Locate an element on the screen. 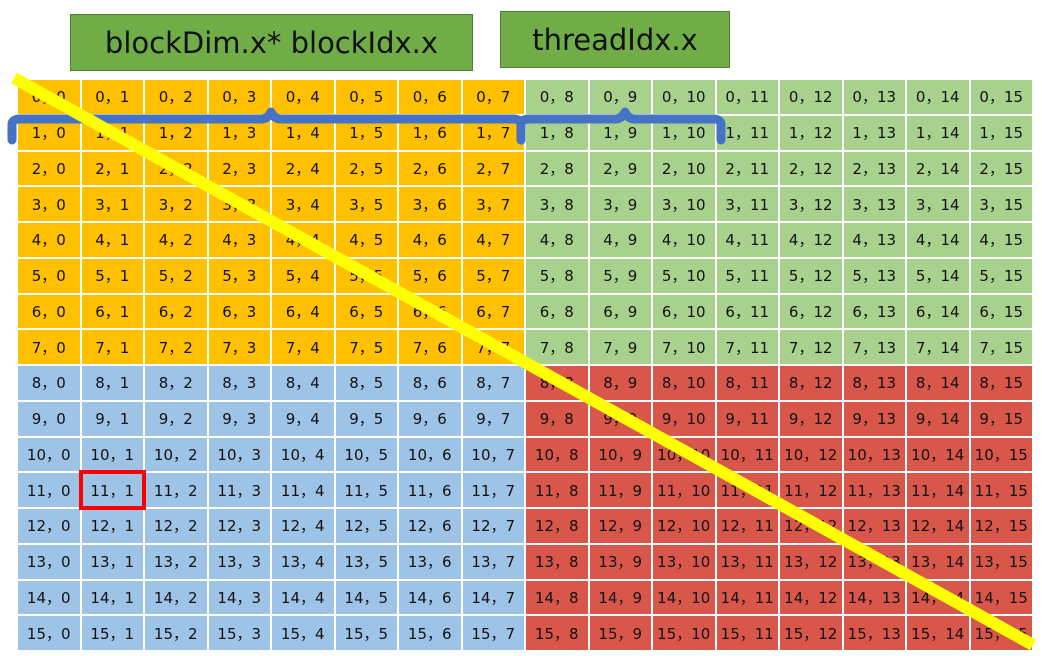 The image size is (1042, 656). grid-cell-10-5: 10，5 is located at coordinates (366, 454).